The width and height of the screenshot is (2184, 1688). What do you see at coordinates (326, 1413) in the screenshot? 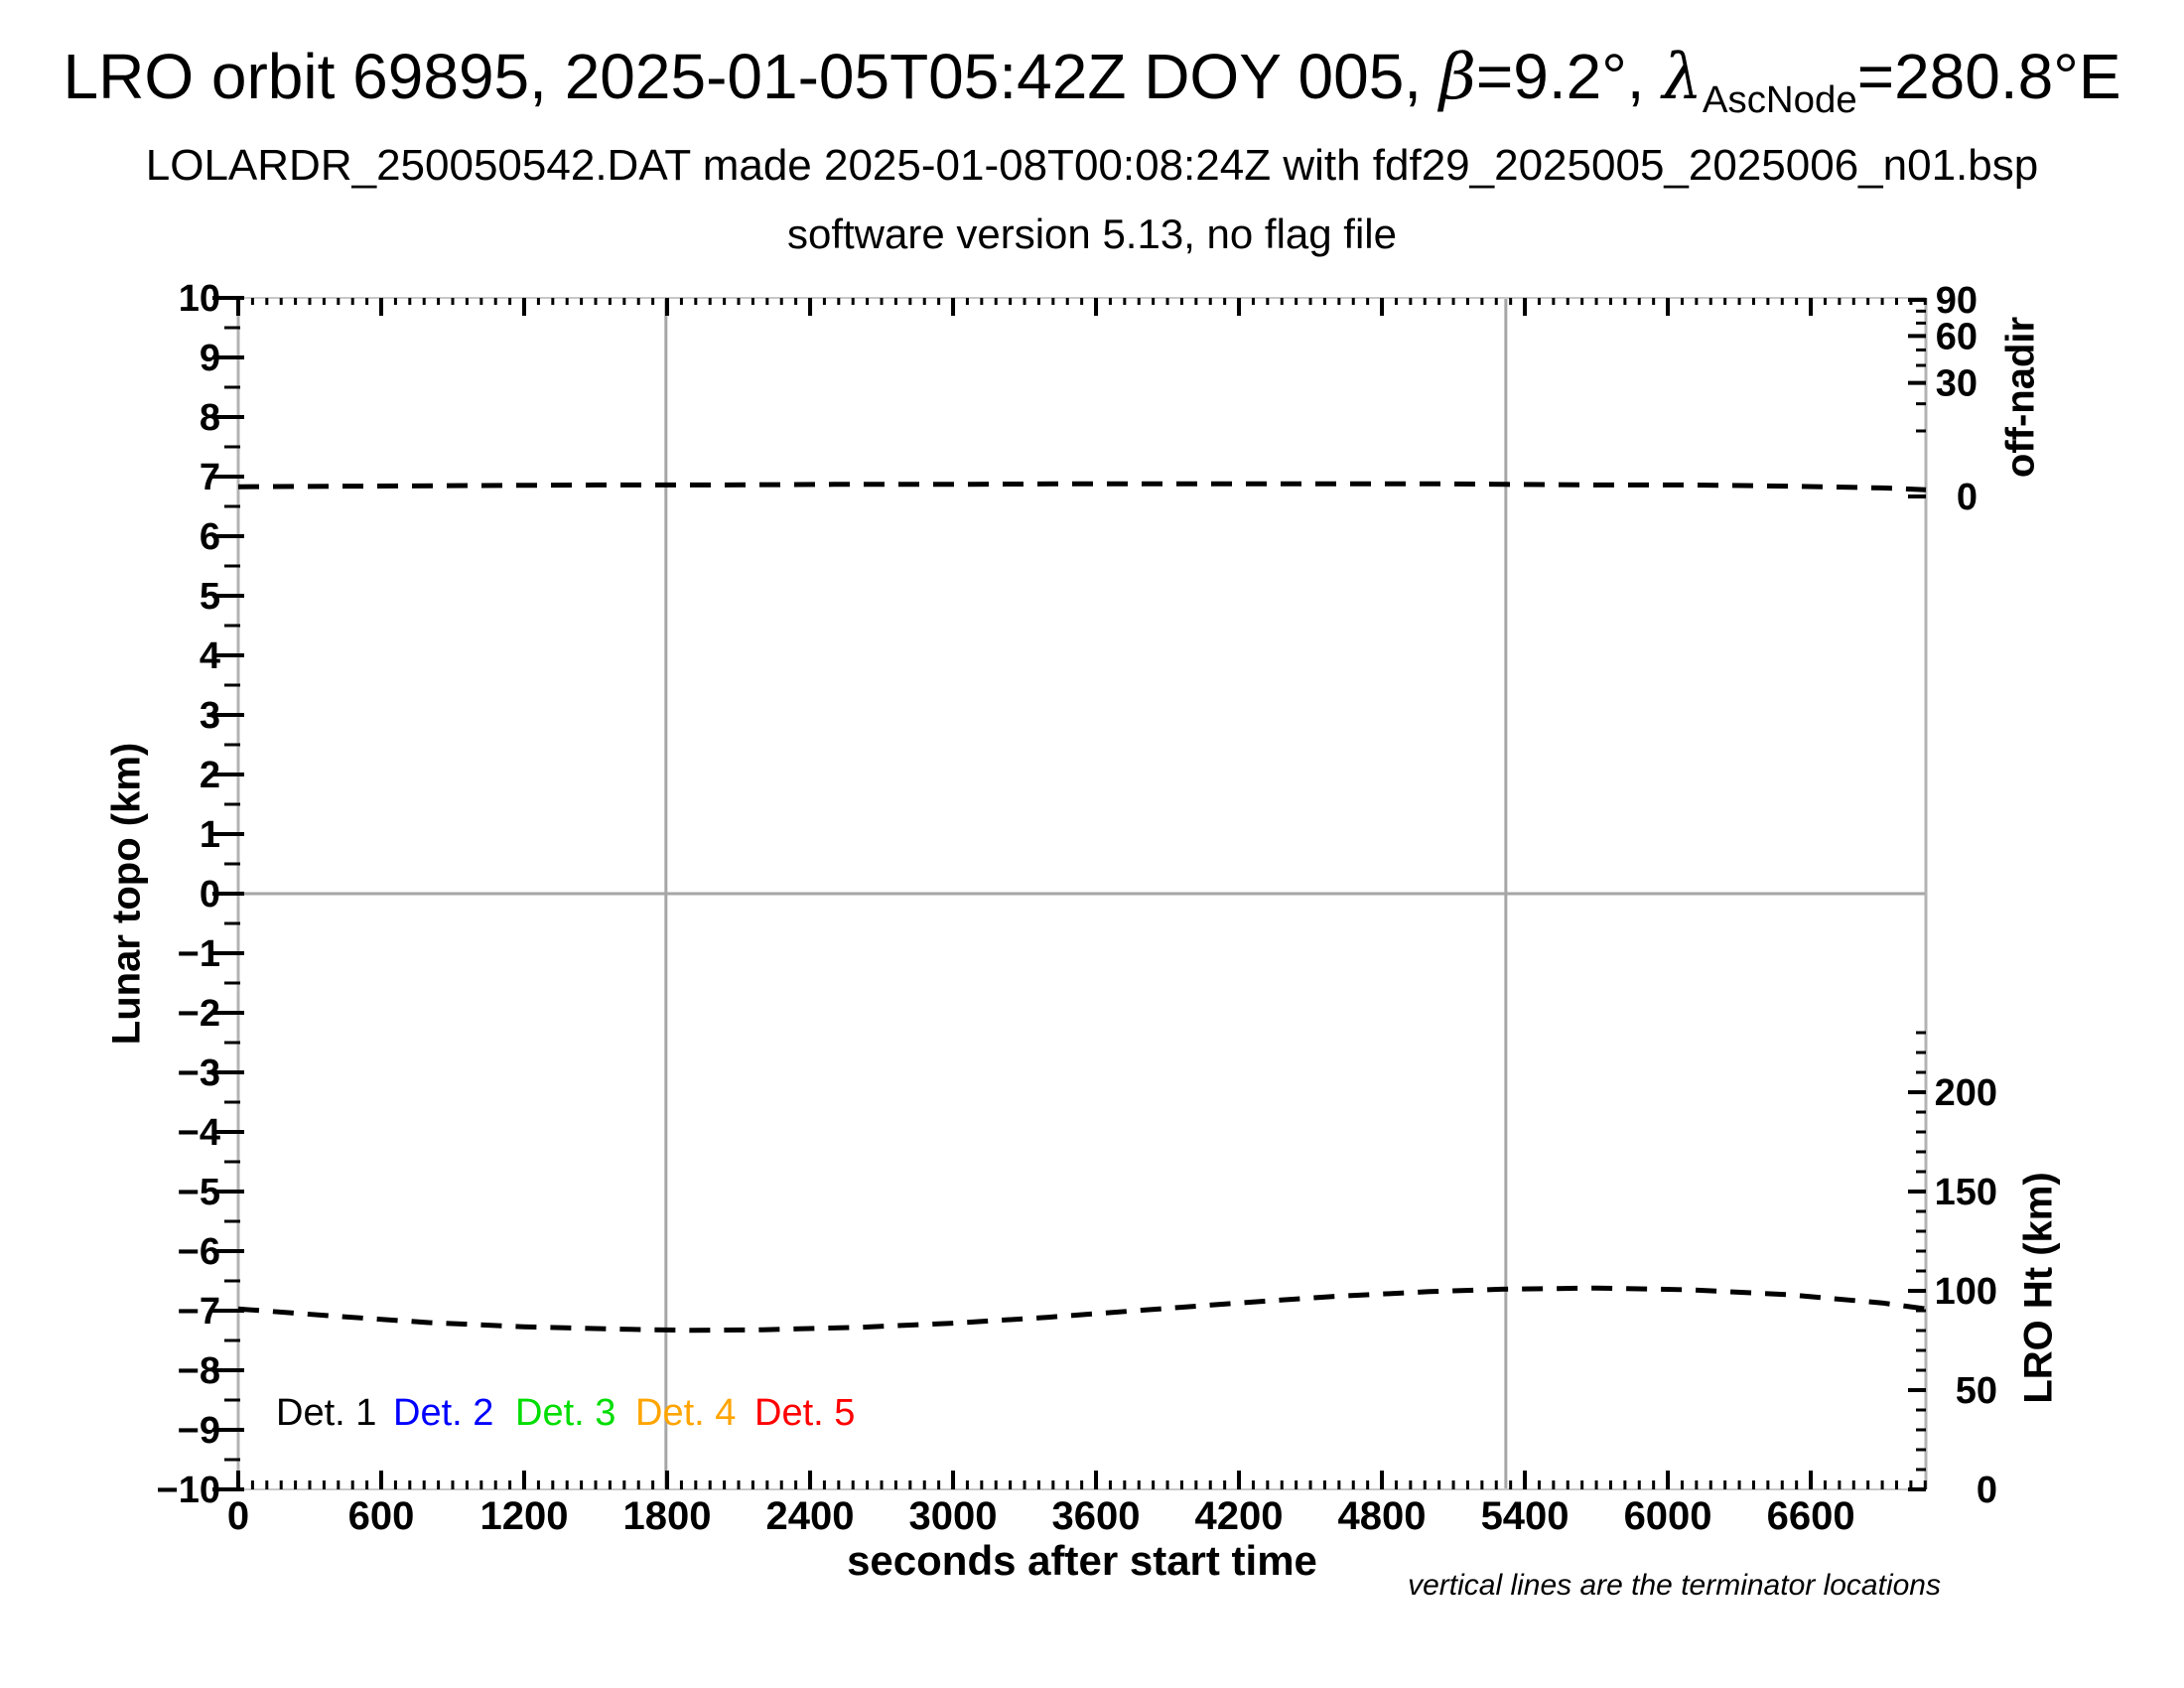
I see `legend-item-det-1: Det. 1` at bounding box center [326, 1413].